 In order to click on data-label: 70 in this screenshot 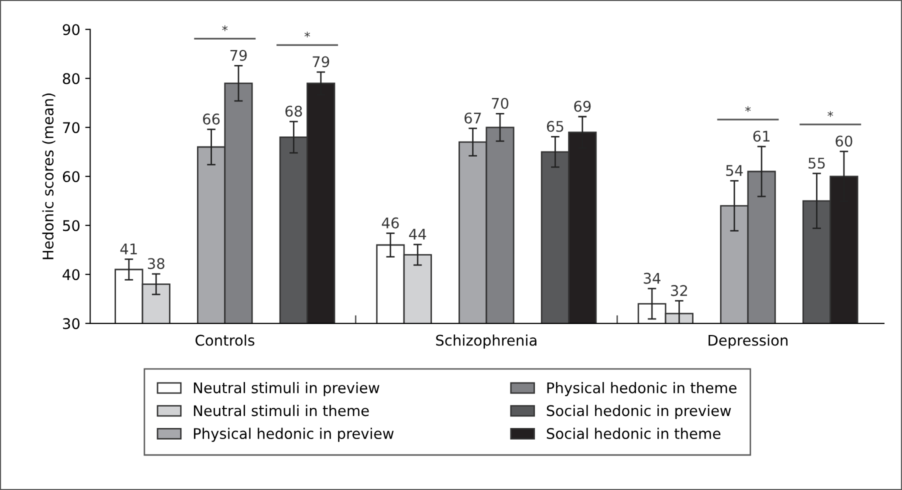, I will do `click(500, 103)`.